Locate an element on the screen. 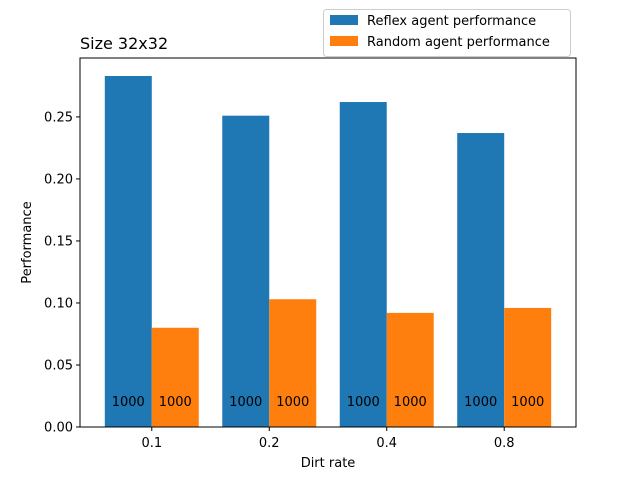  chart-title: Size 32x32 is located at coordinates (124, 43).